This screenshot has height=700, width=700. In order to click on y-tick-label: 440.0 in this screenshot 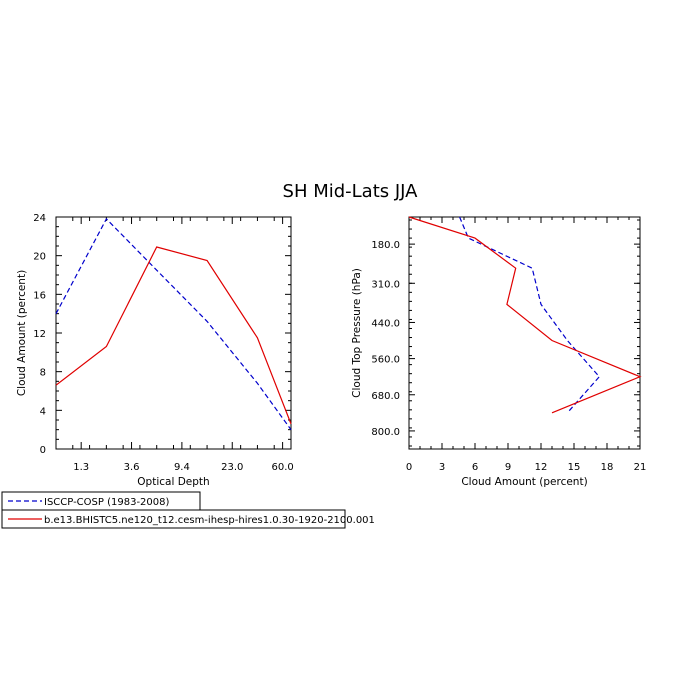, I will do `click(385, 323)`.